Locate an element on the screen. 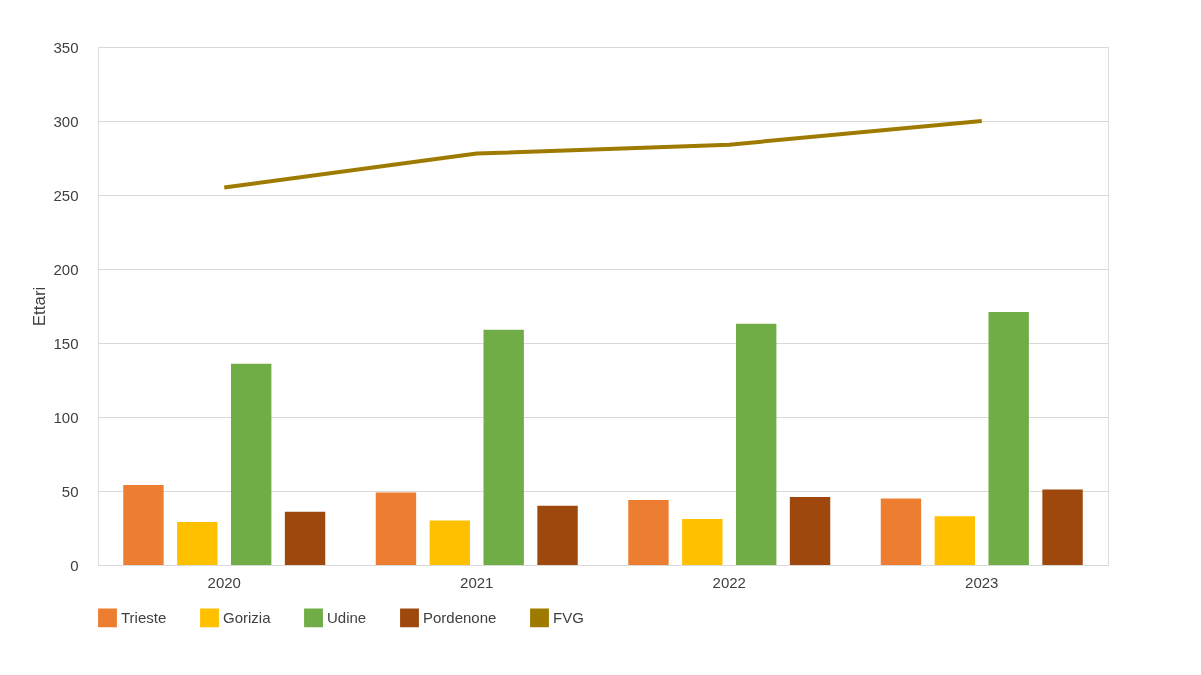  y-tick-label: 250 is located at coordinates (66, 195).